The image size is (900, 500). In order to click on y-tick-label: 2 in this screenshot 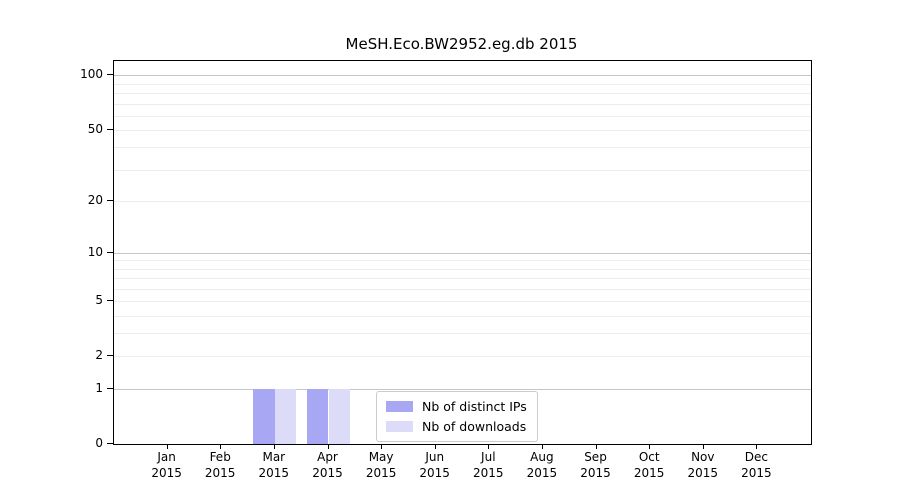, I will do `click(99, 355)`.